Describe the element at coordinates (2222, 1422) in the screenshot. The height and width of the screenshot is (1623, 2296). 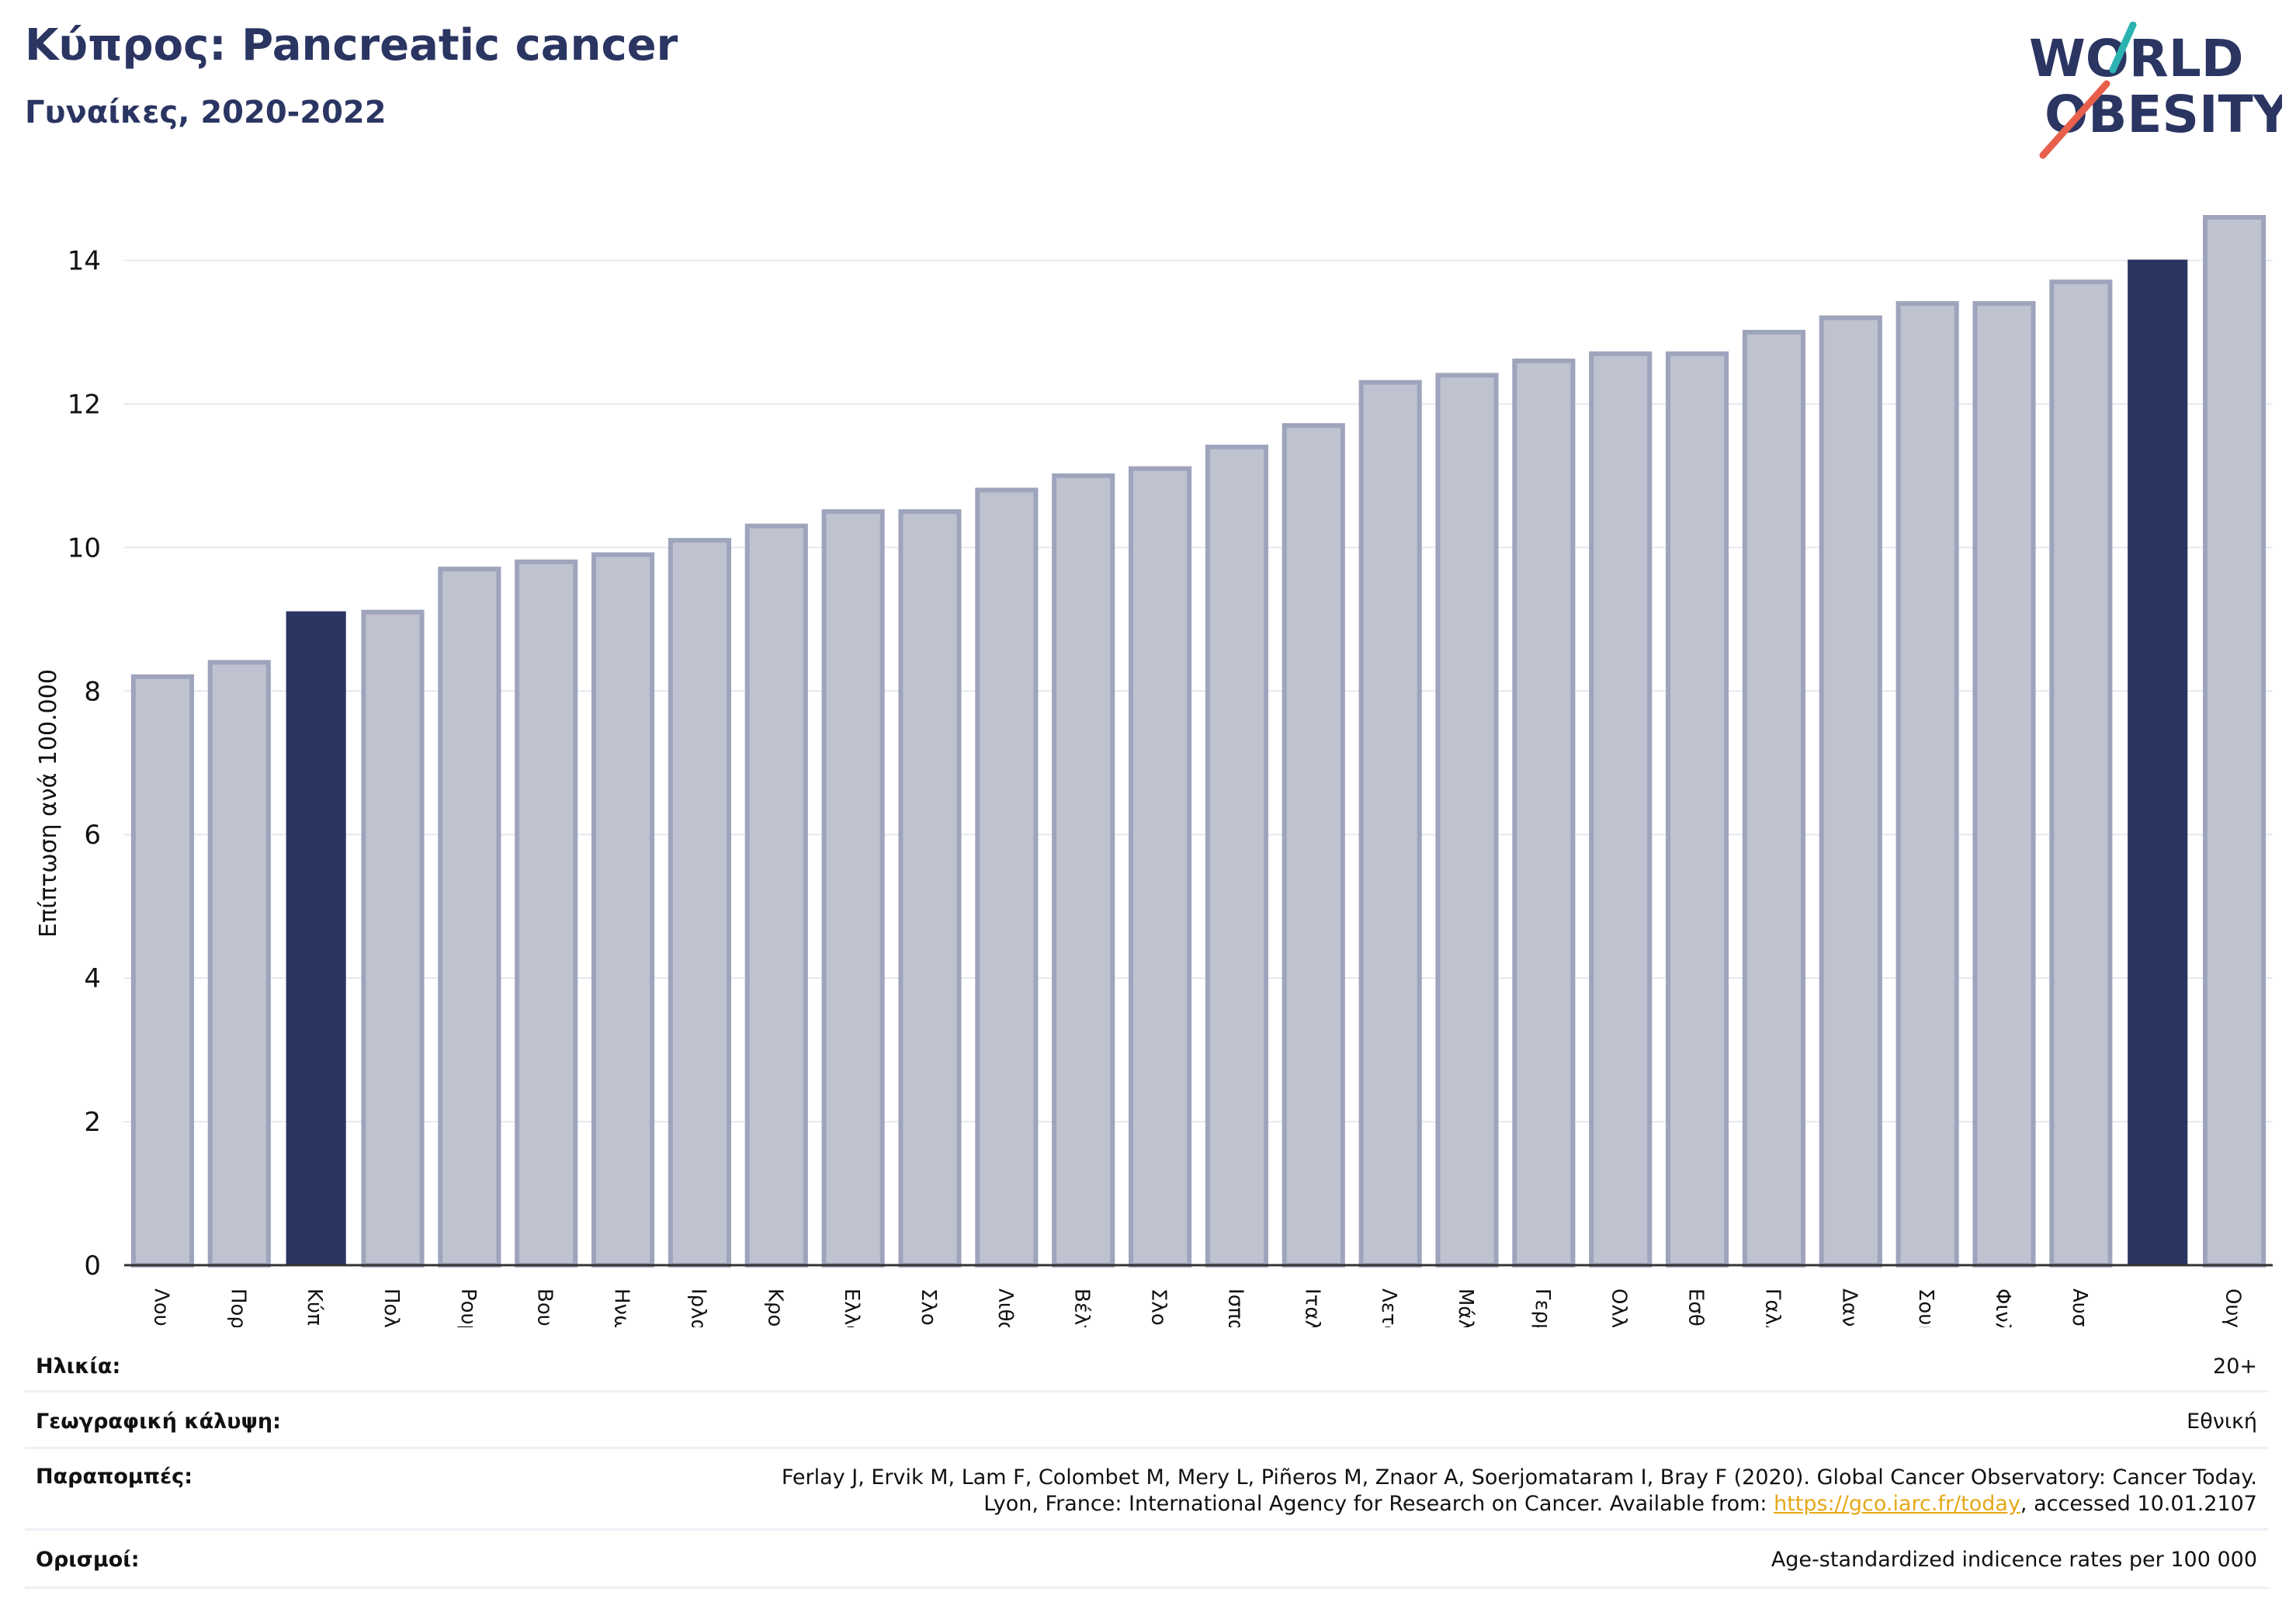
I see `coverage-value: Εθνική` at that location.